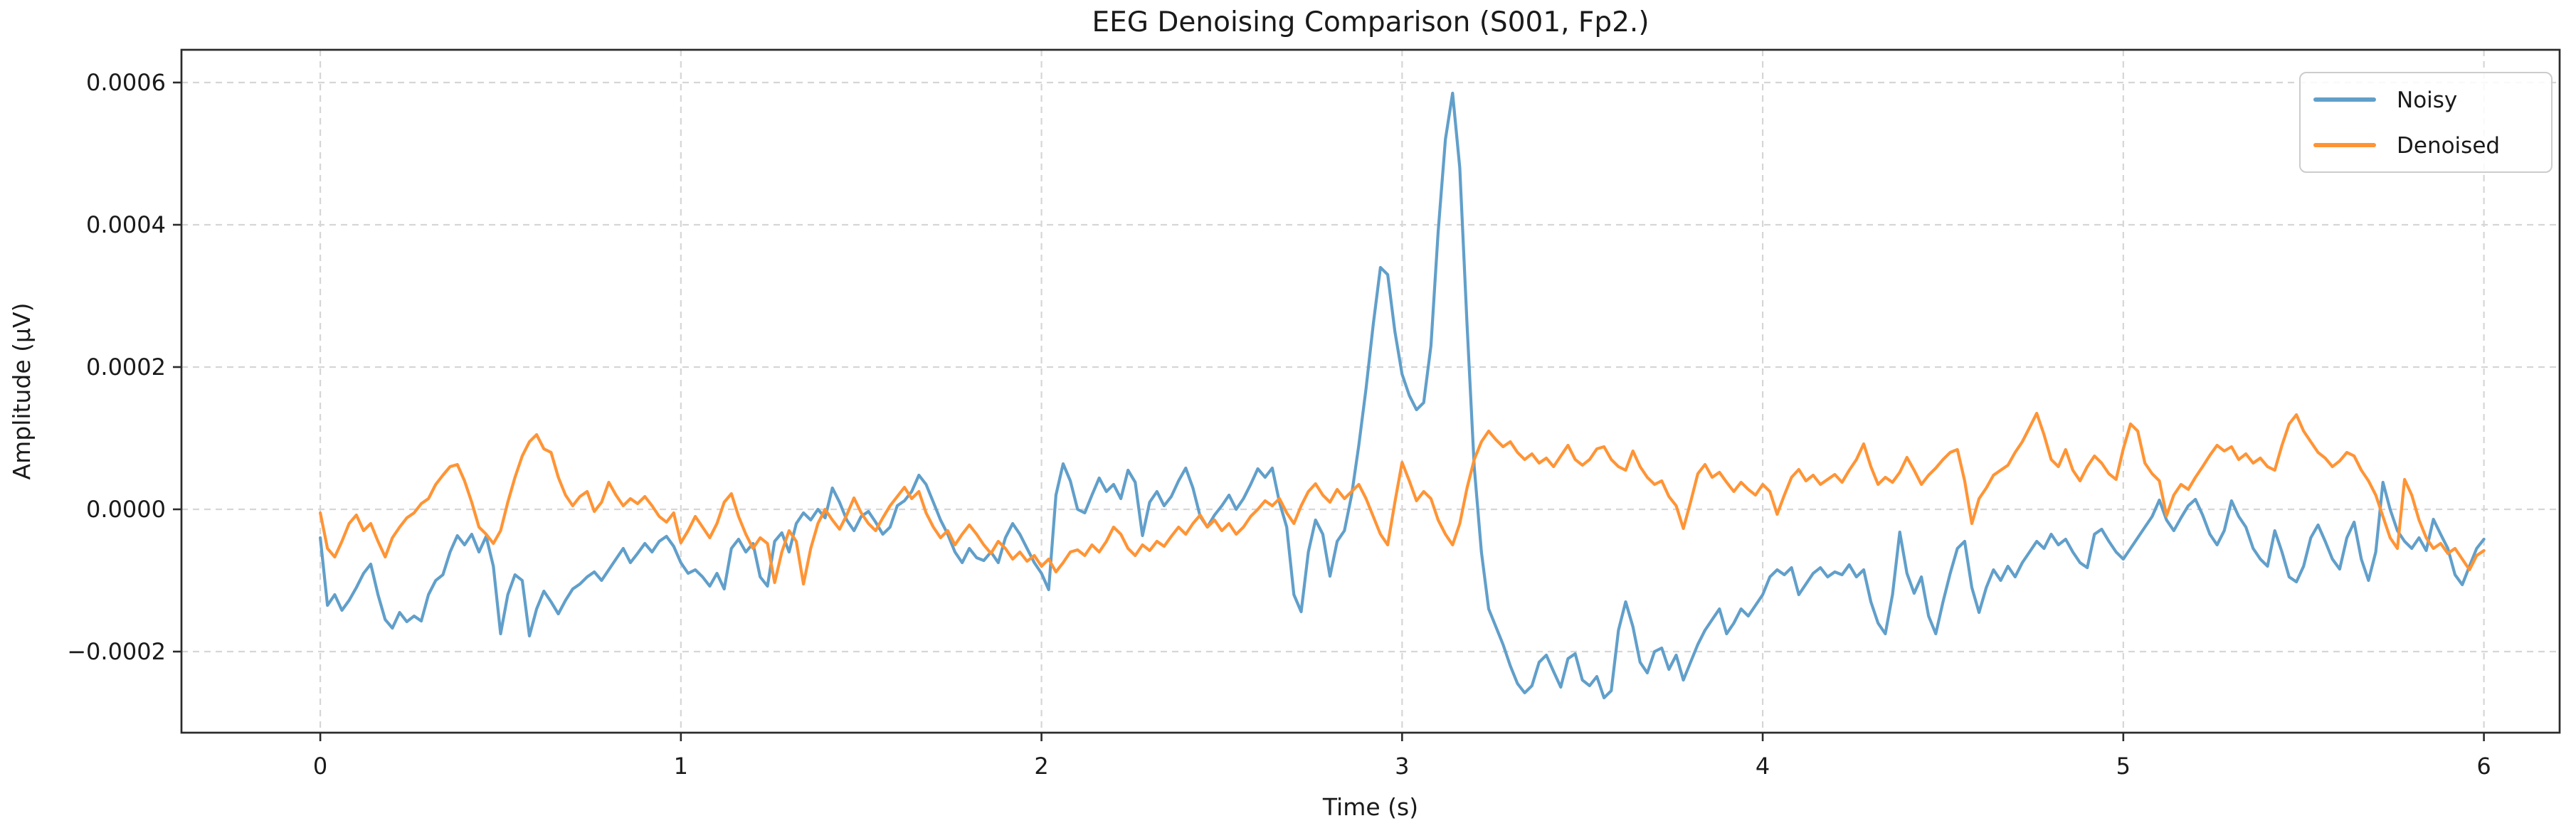 The width and height of the screenshot is (2576, 828). I want to click on y-tick-label: −0.0002, so click(117, 651).